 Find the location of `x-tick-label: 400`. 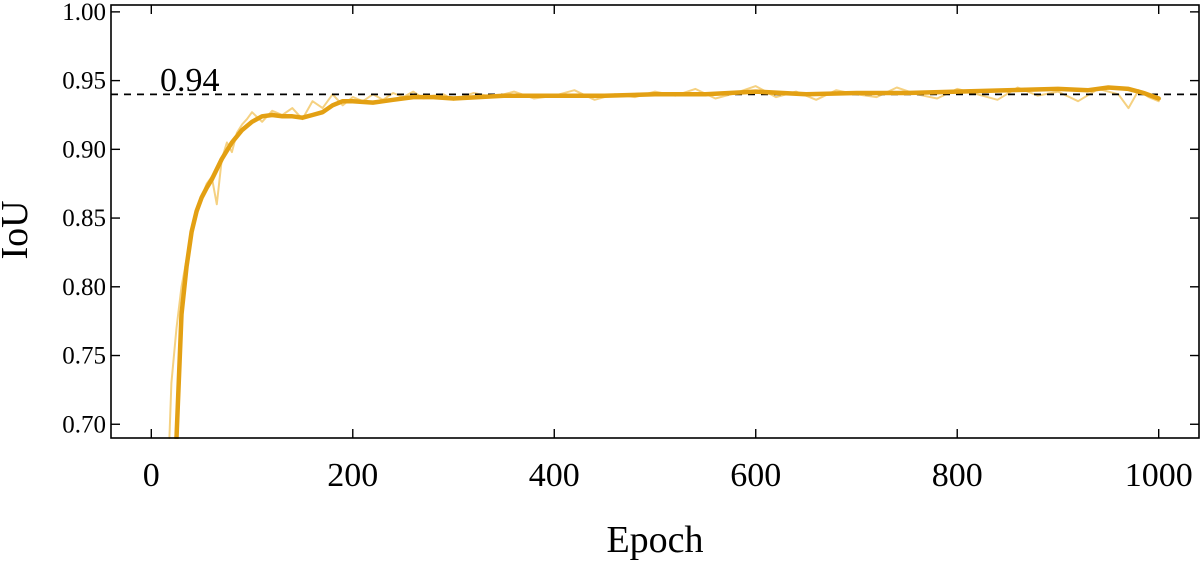

x-tick-label: 400 is located at coordinates (554, 475).